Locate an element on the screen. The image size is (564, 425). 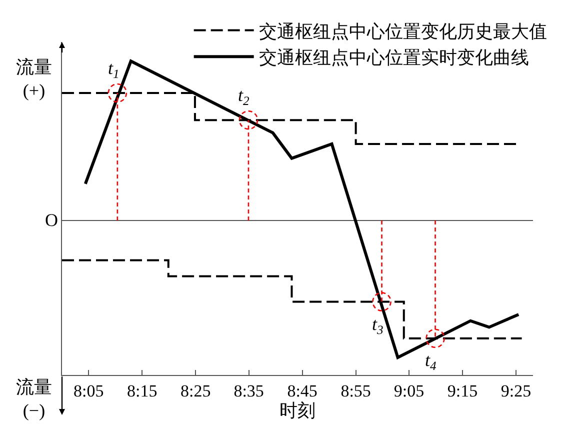
x-tick-label: 9:15 is located at coordinates (462, 390).